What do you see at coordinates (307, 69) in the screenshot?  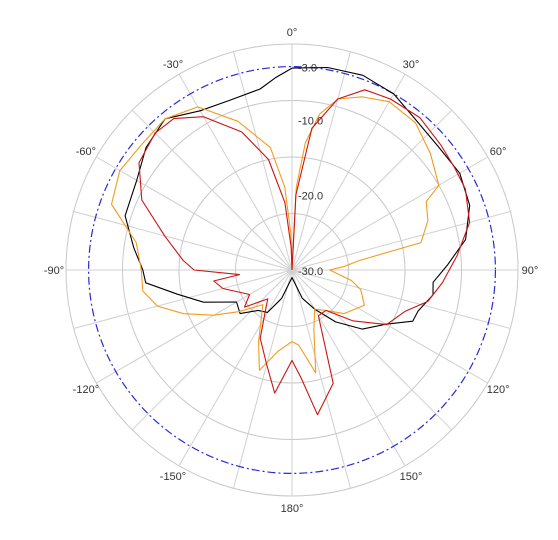 I see `radial-tick-label: -3.0` at bounding box center [307, 69].